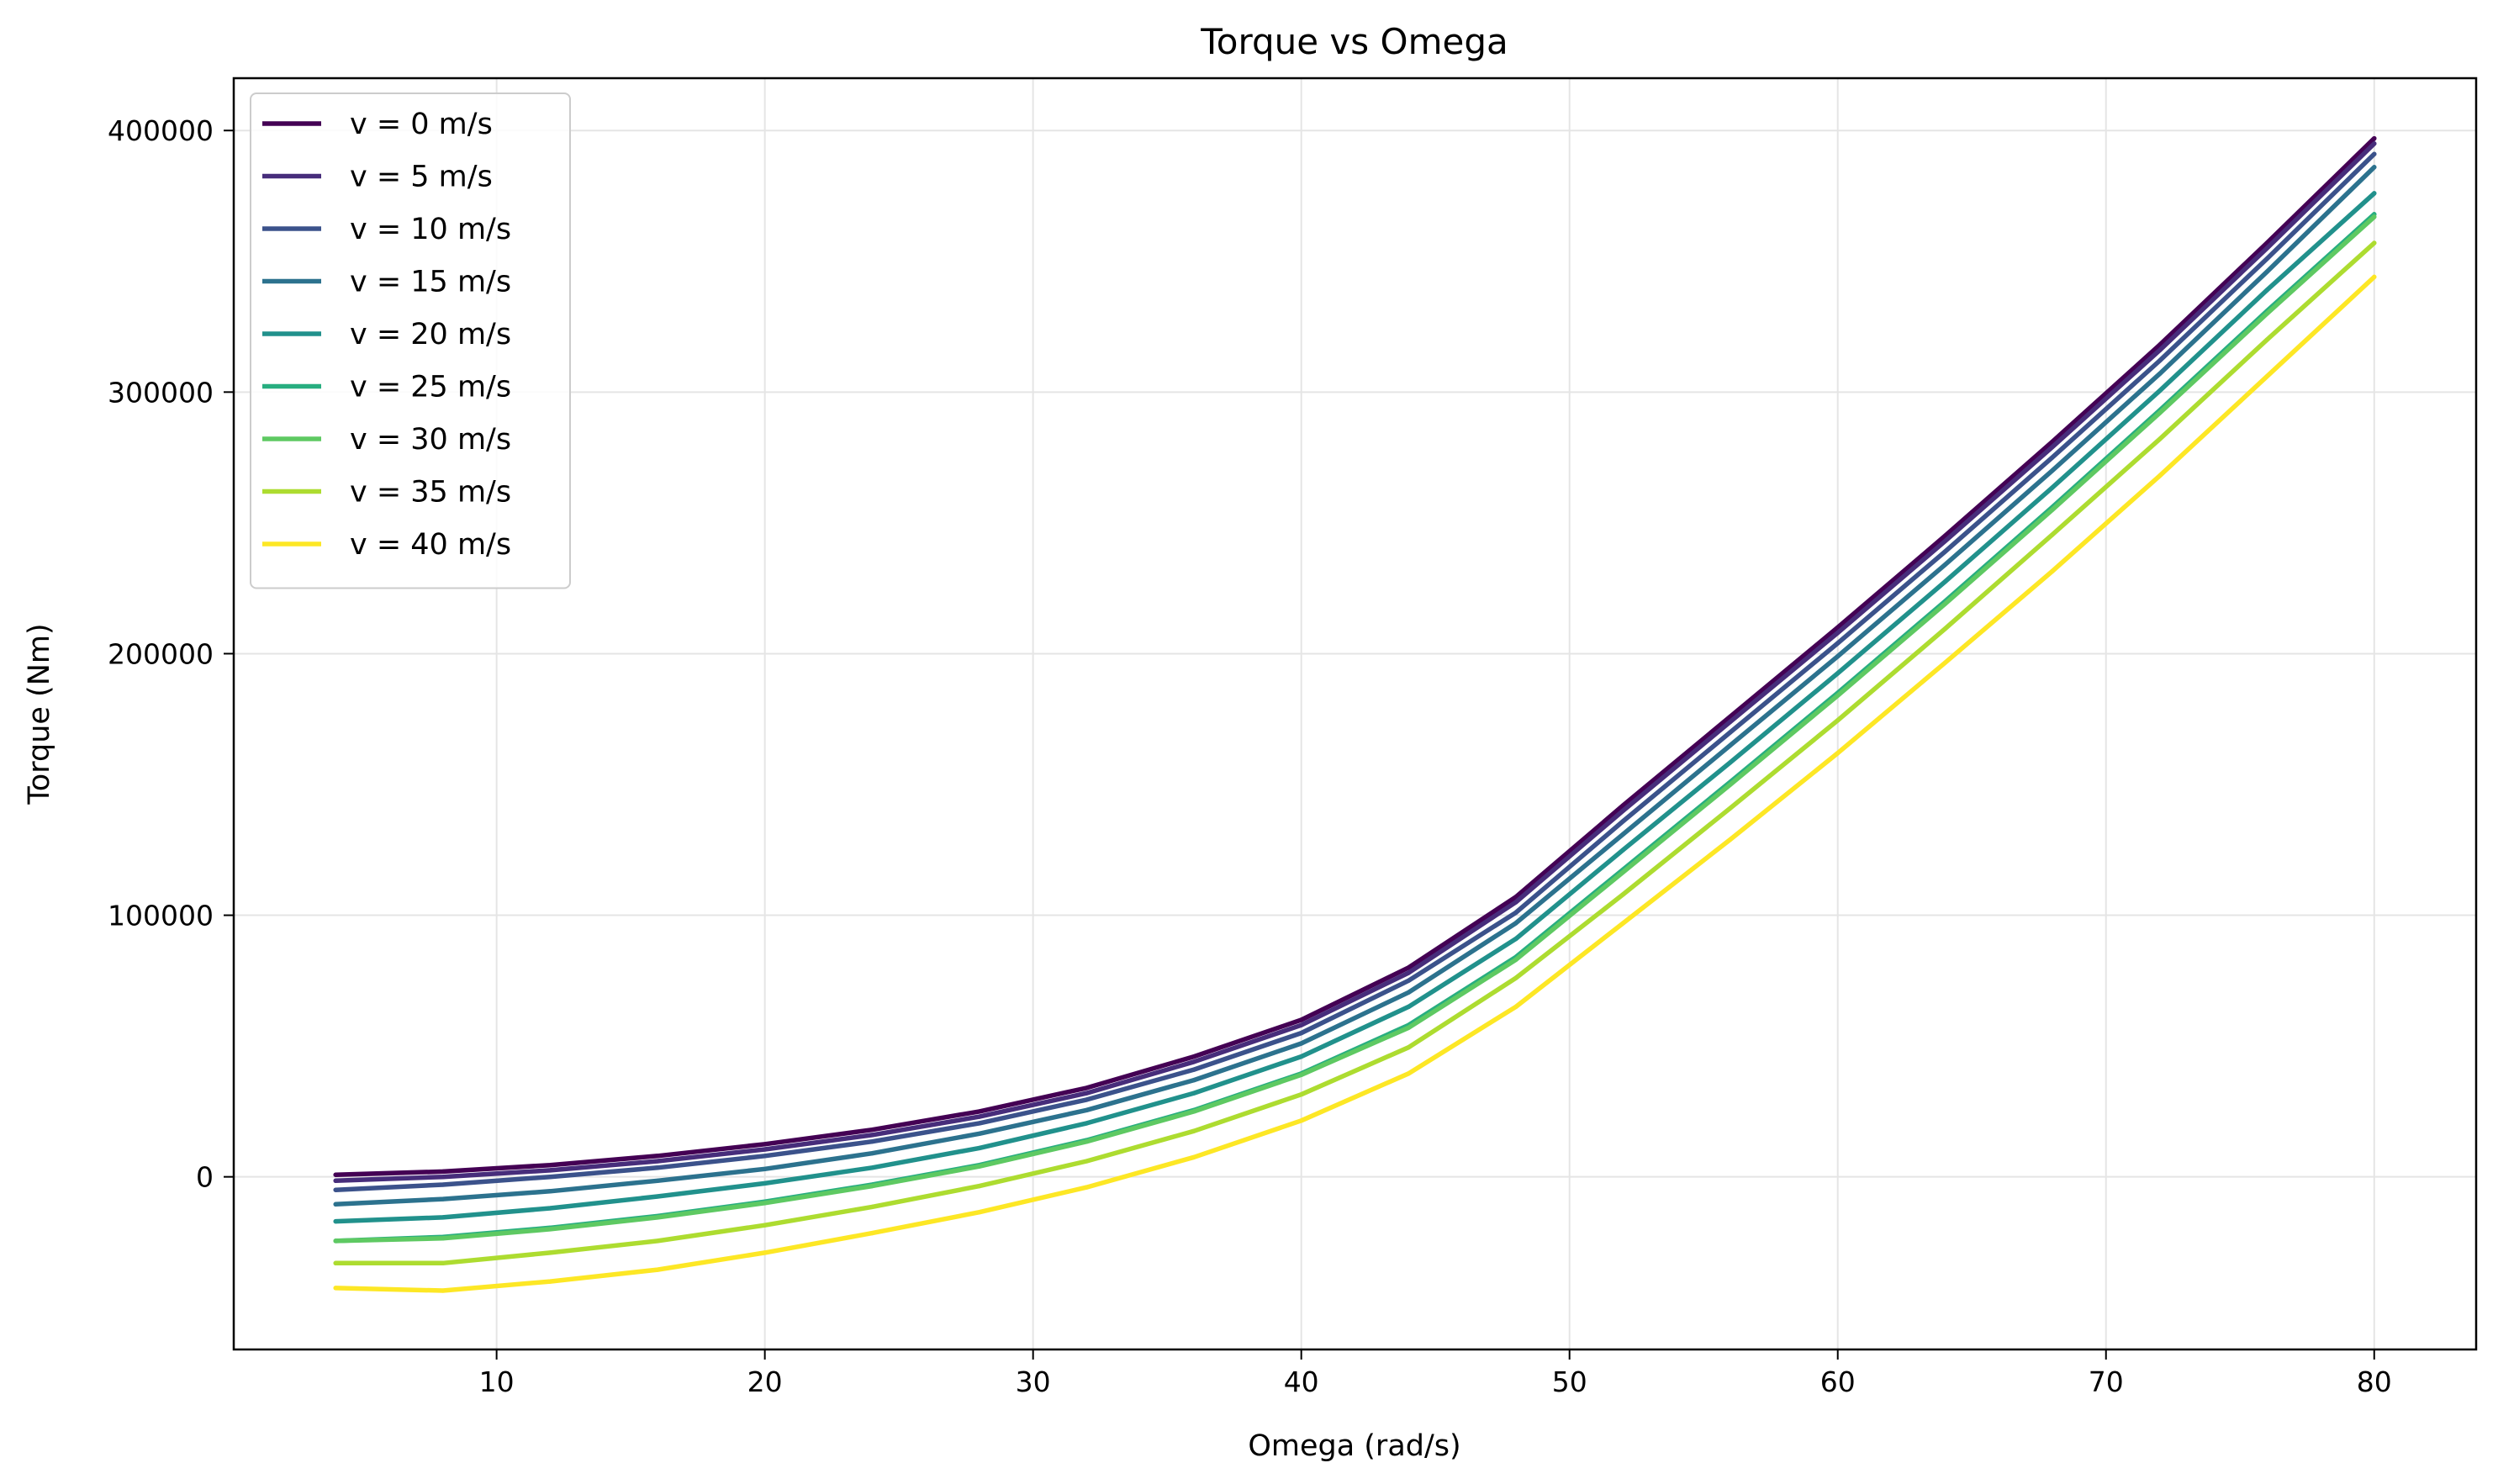  I want to click on y-tick-label: 200000, so click(161, 653).